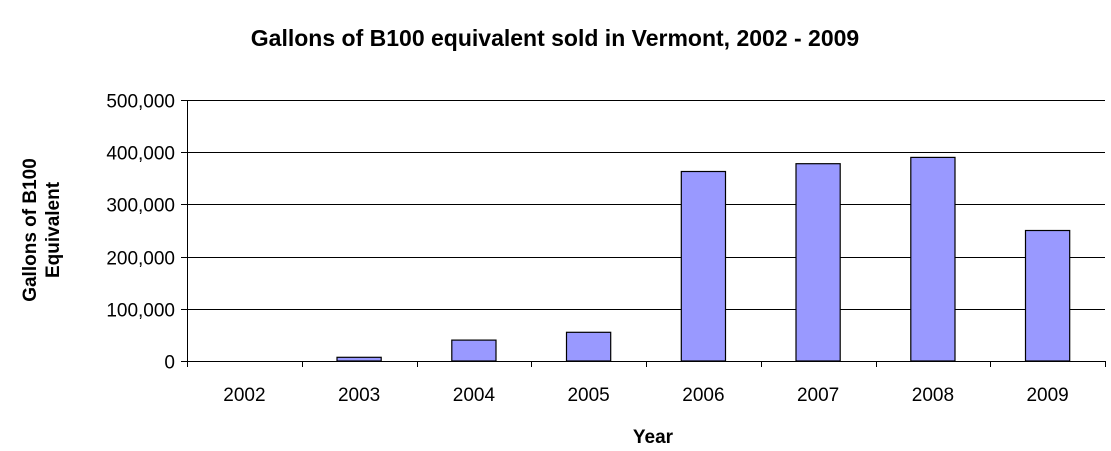 Image resolution: width=1111 pixels, height=451 pixels. I want to click on bar-2009, so click(1047, 295).